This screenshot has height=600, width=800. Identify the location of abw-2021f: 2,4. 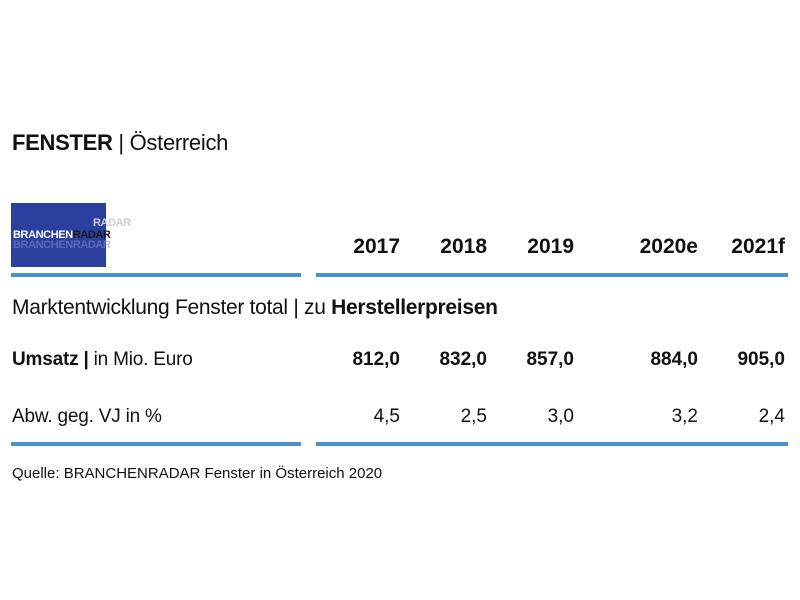
(771, 416).